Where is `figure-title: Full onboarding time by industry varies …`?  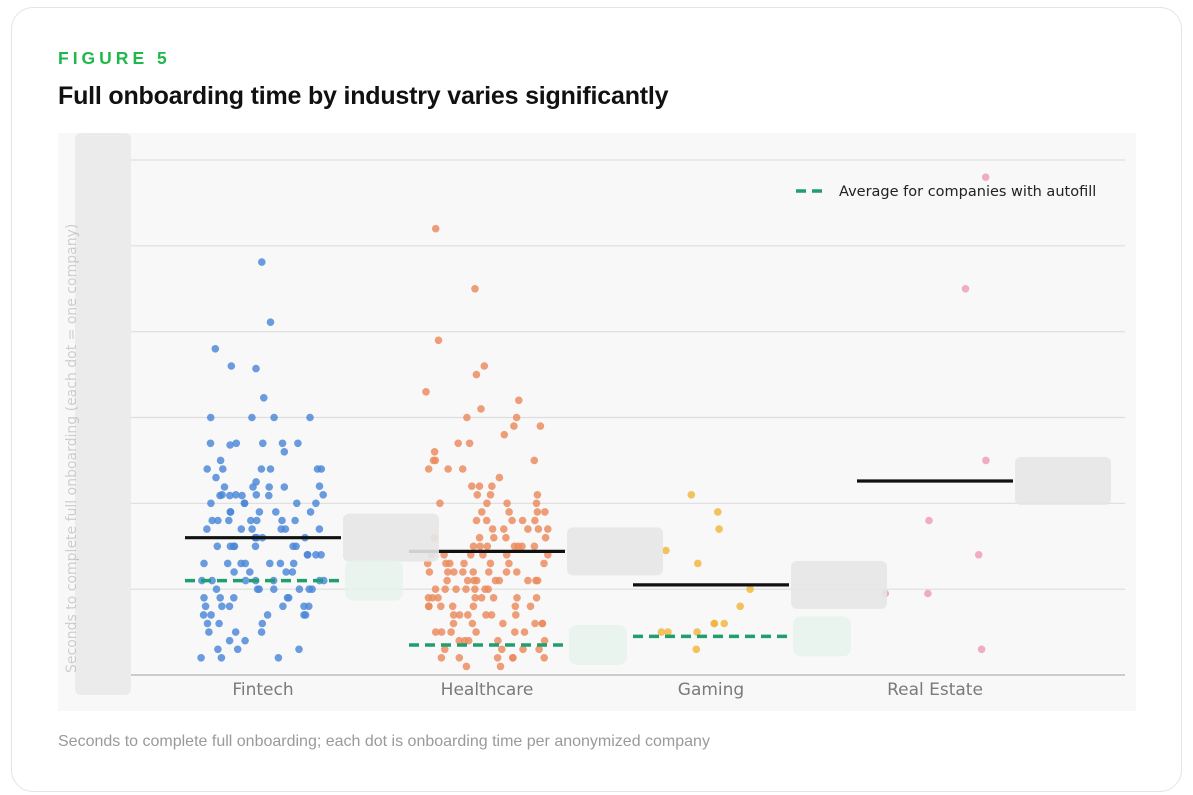 figure-title: Full onboarding time by industry varies … is located at coordinates (363, 96).